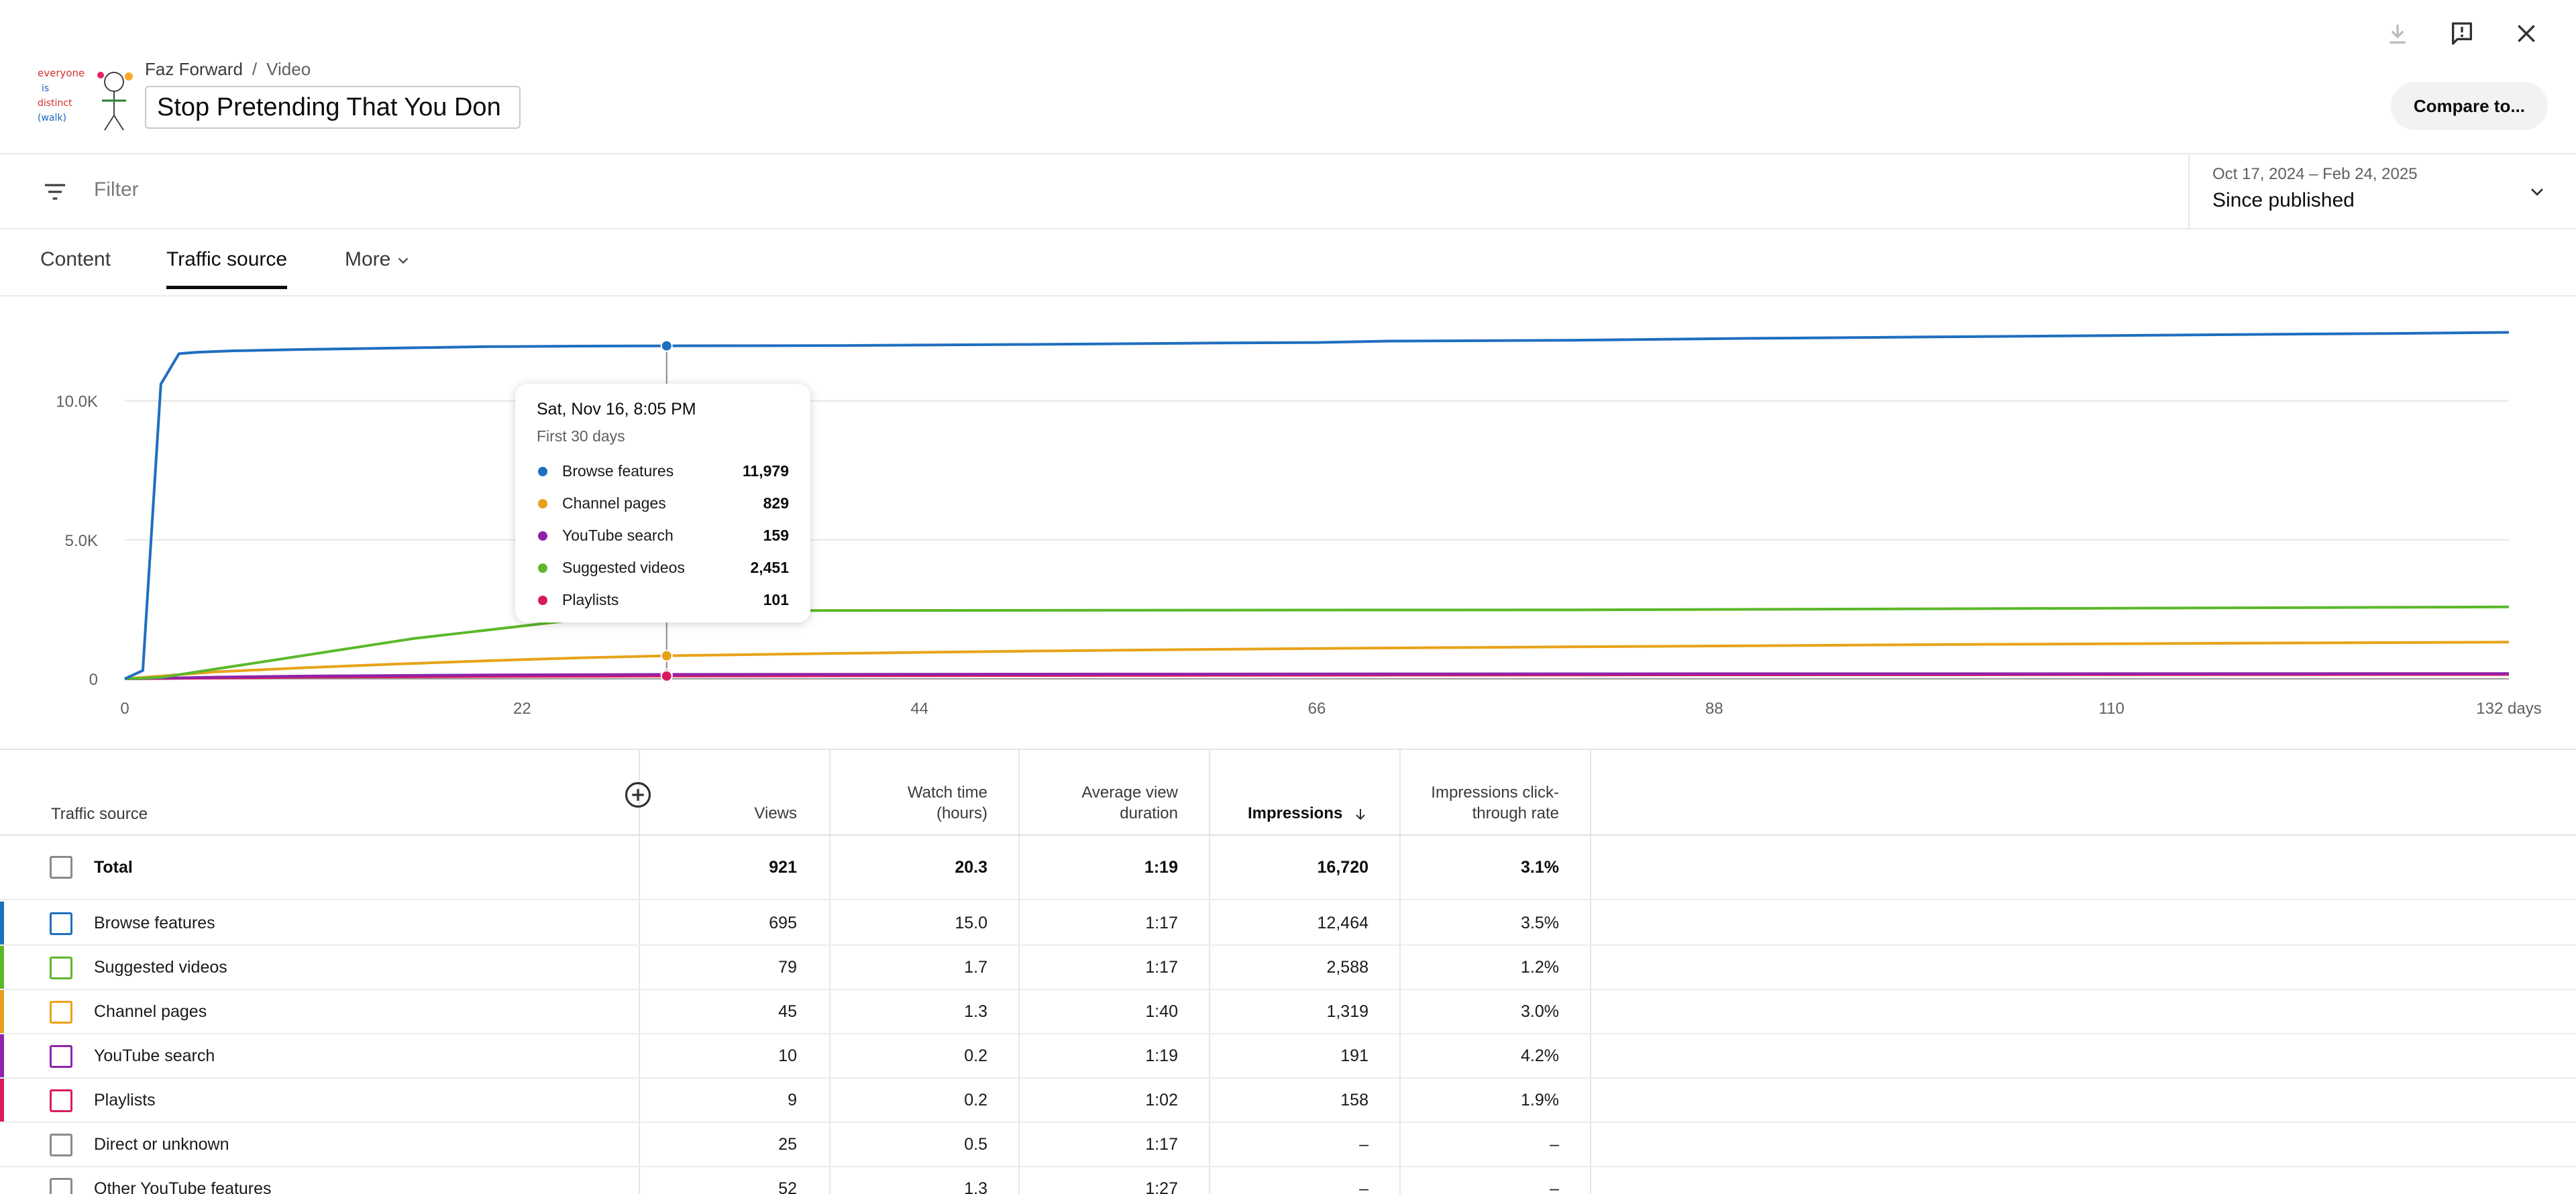 The width and height of the screenshot is (2576, 1194). Describe the element at coordinates (1540, 1055) in the screenshot. I see `cell-impressions-ctr: 4.2%` at that location.